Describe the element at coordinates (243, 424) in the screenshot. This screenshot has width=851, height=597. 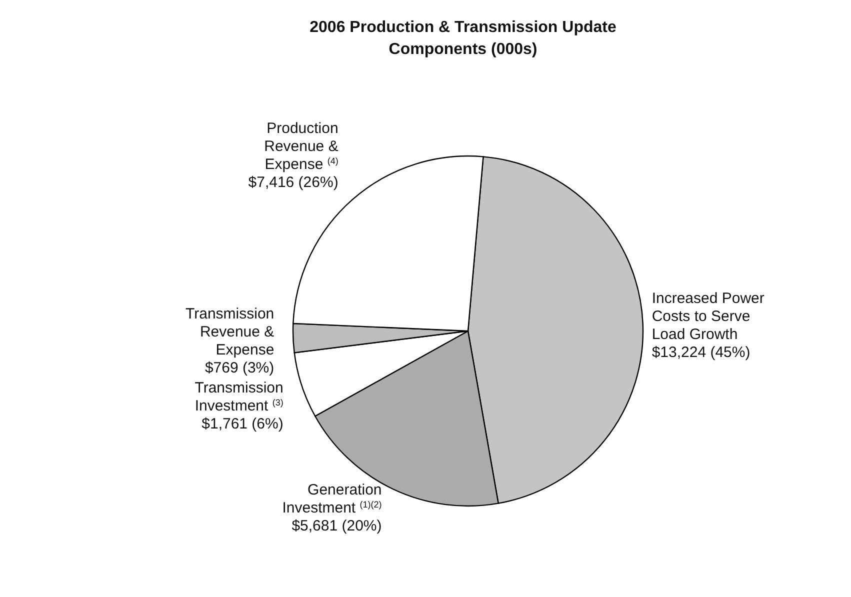
I see `data-label: $1,761 (6%)` at that location.